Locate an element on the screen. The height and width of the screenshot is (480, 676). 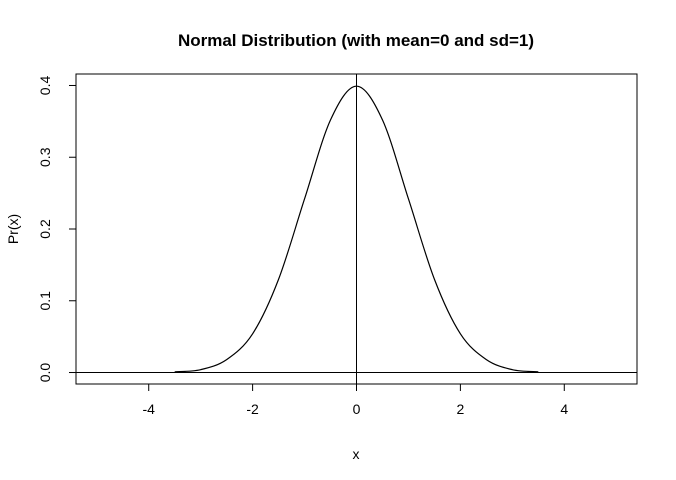
y-axis-label: Pr(x) is located at coordinates (13, 229).